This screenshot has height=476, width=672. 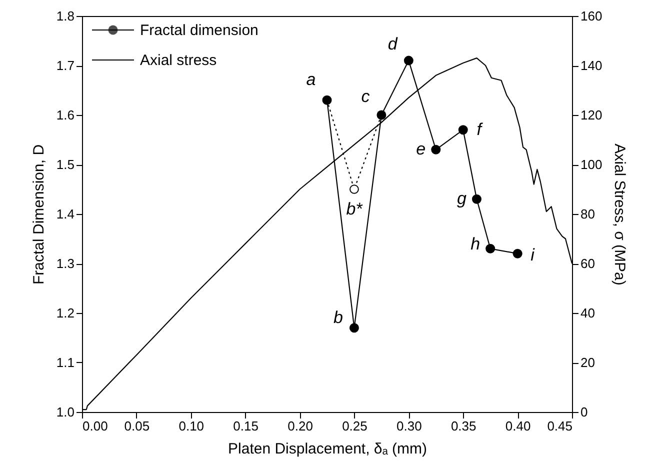 What do you see at coordinates (65, 412) in the screenshot?
I see `y-tick-label: 1.0` at bounding box center [65, 412].